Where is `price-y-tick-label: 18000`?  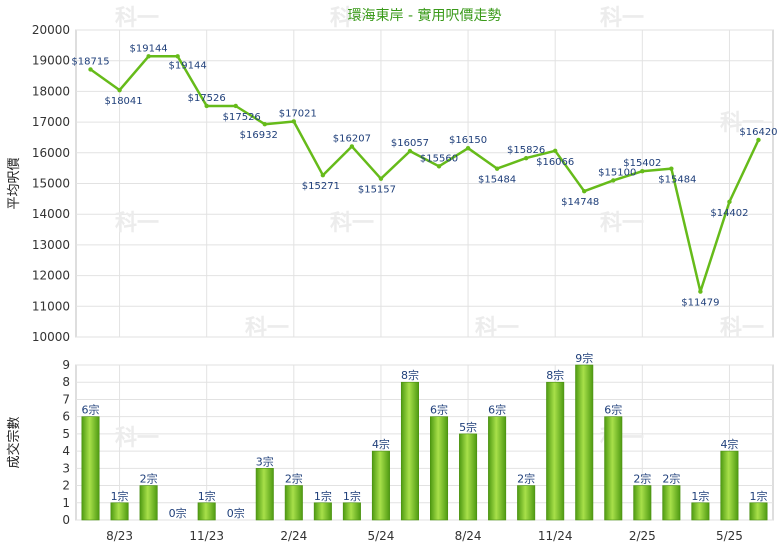 price-y-tick-label: 18000 is located at coordinates (51, 91).